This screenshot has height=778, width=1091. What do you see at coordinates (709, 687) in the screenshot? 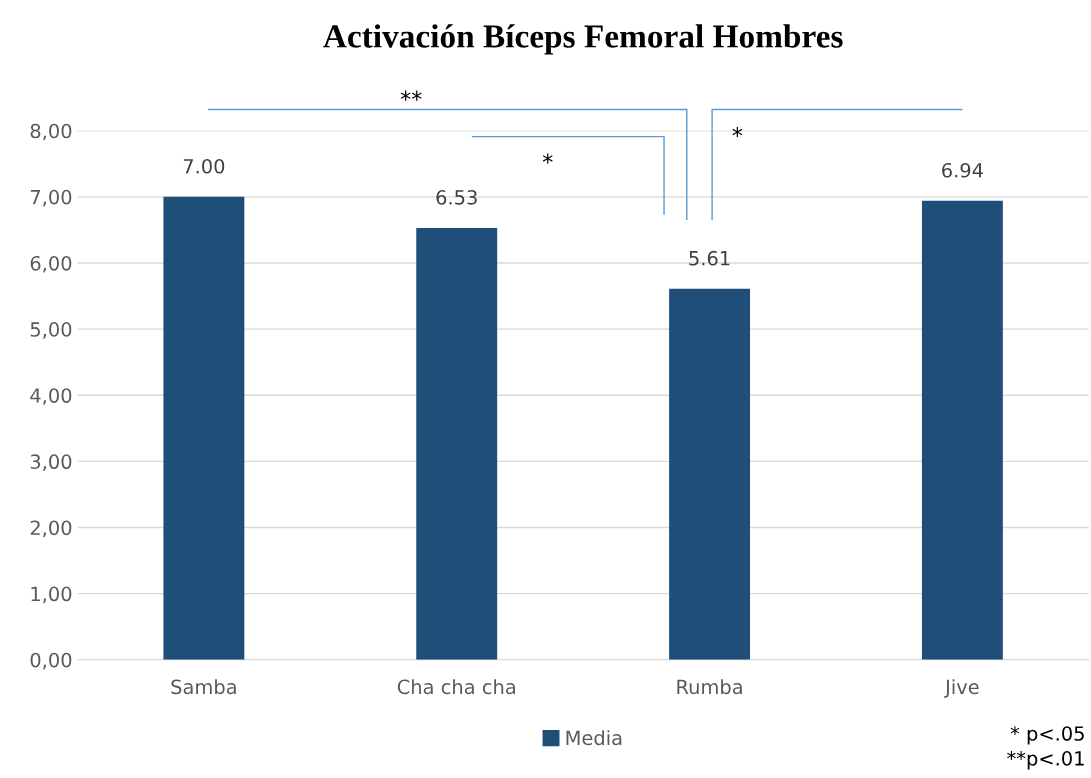
I see `x-tick-label: Rumba` at bounding box center [709, 687].